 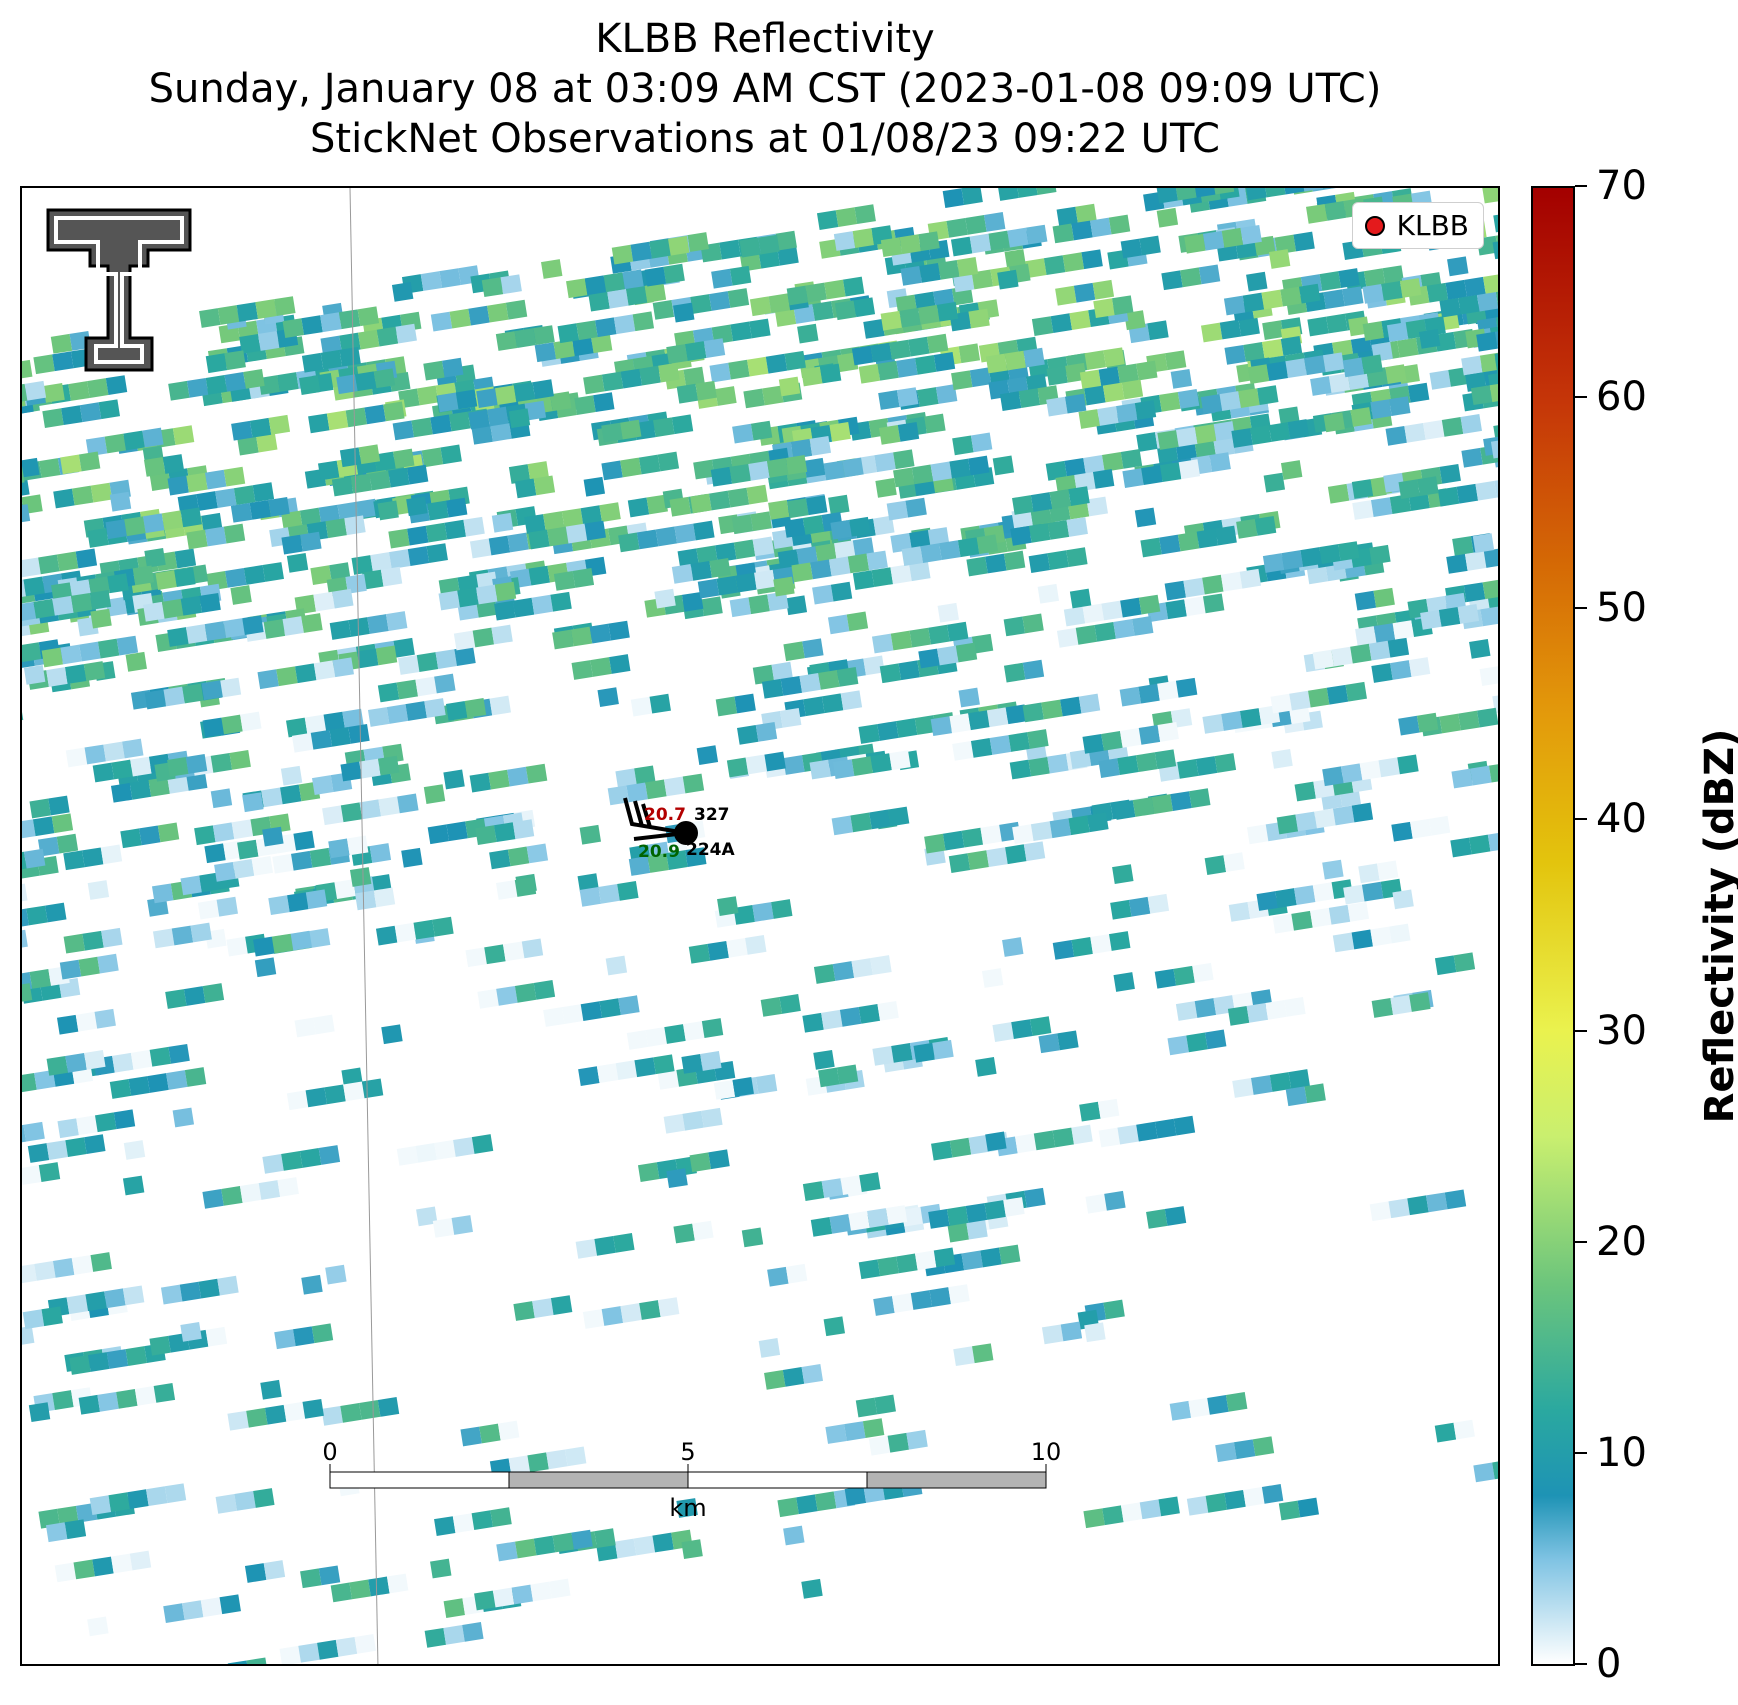 What do you see at coordinates (686, 833) in the screenshot?
I see `station-marker-icon` at bounding box center [686, 833].